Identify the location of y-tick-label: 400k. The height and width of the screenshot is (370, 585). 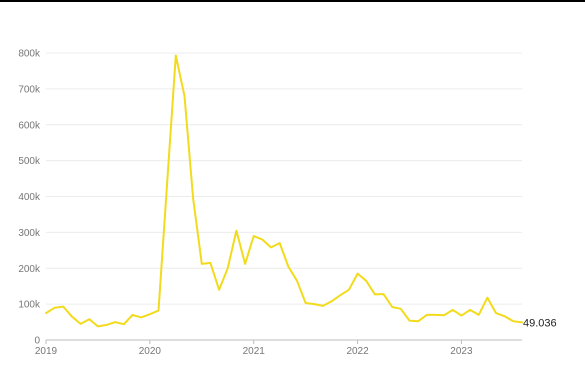
(29, 197).